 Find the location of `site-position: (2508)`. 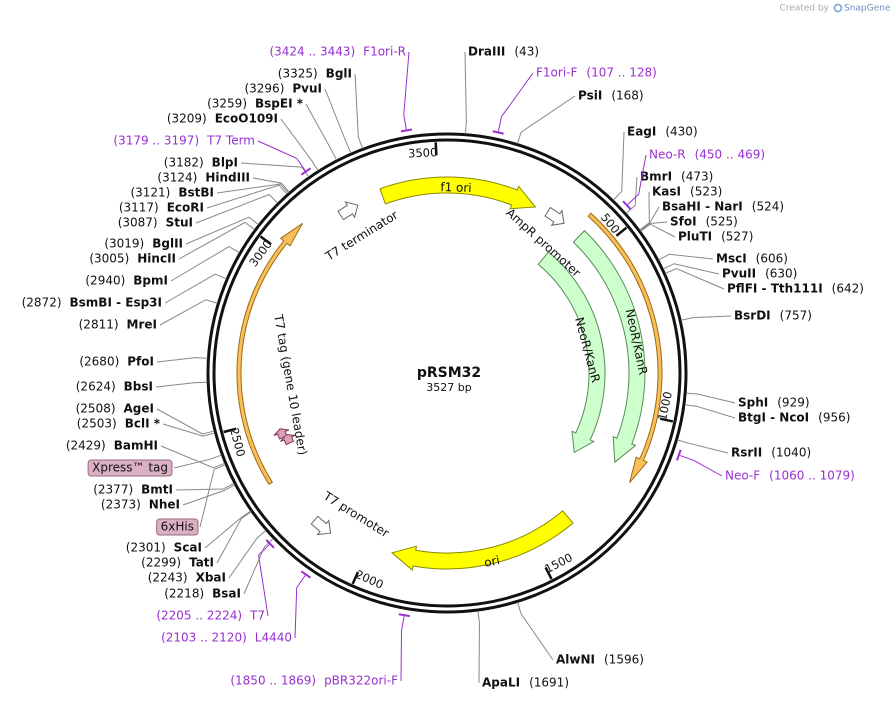

site-position: (2508) is located at coordinates (96, 409).